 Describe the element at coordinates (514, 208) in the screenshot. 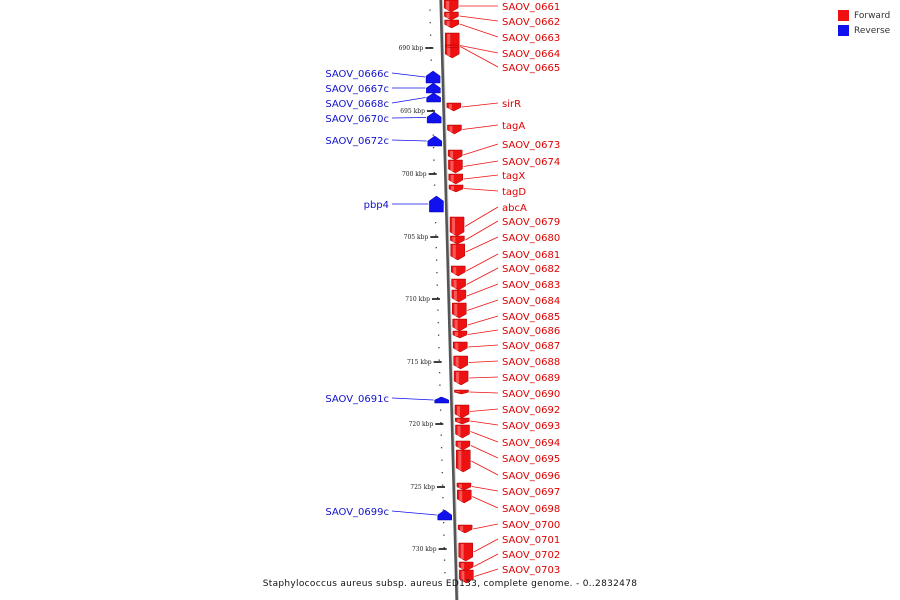

I see `gene-label: abcA` at that location.